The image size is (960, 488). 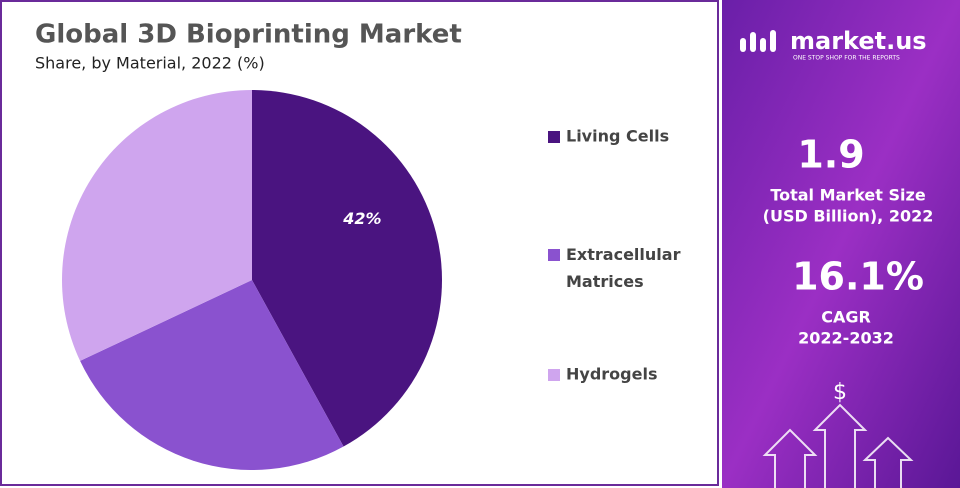 What do you see at coordinates (150, 63) in the screenshot?
I see `chart-subtitle: Share, by Material, 2022 (%)` at bounding box center [150, 63].